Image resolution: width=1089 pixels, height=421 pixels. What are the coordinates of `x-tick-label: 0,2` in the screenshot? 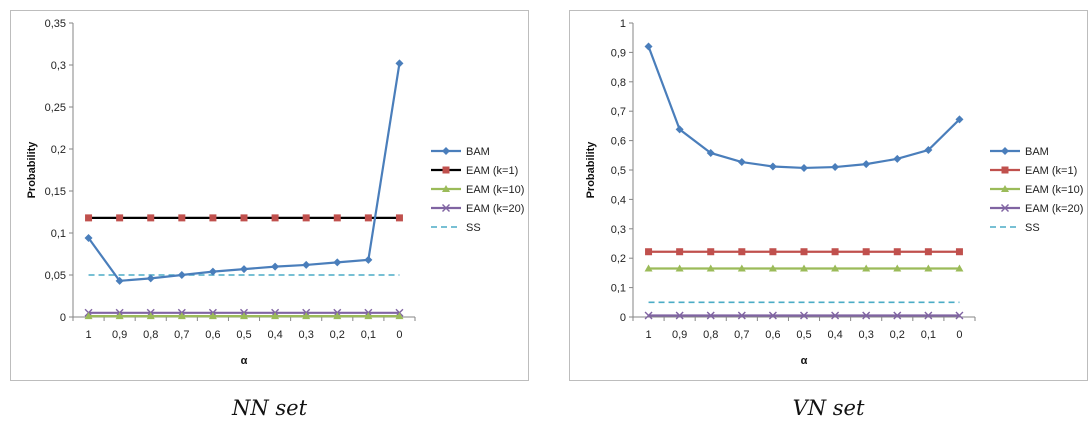 It's located at (897, 335).